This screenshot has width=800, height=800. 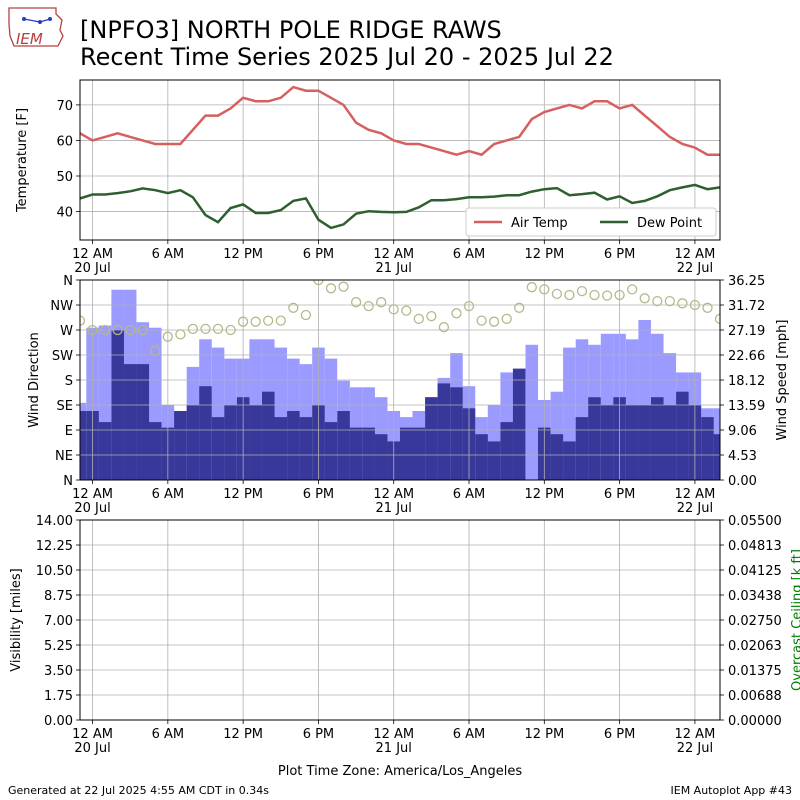 What do you see at coordinates (68, 481) in the screenshot?
I see `wind-direction-tick-label: N` at bounding box center [68, 481].